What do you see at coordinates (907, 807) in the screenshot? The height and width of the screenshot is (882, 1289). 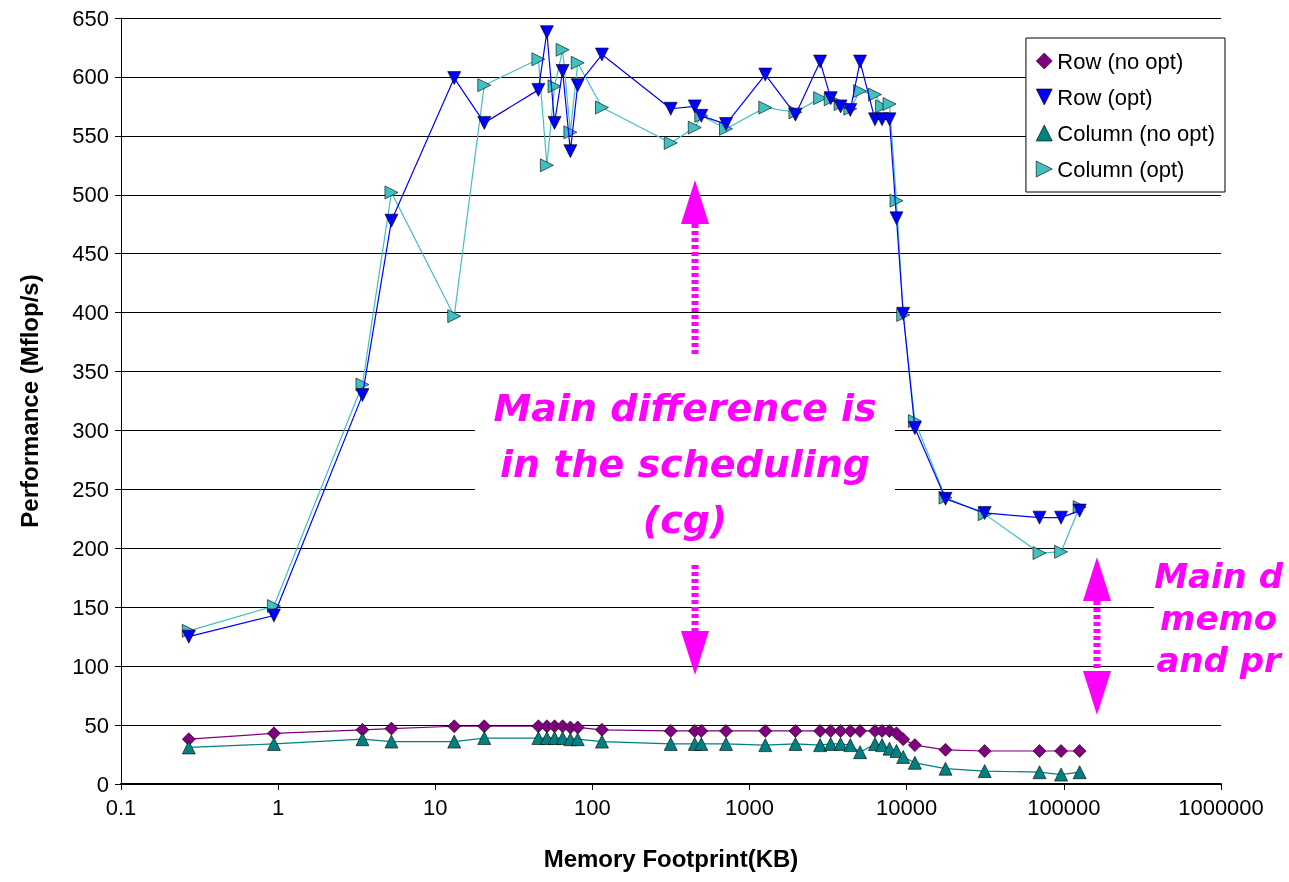 I see `x-tick-label: 10000` at bounding box center [907, 807].